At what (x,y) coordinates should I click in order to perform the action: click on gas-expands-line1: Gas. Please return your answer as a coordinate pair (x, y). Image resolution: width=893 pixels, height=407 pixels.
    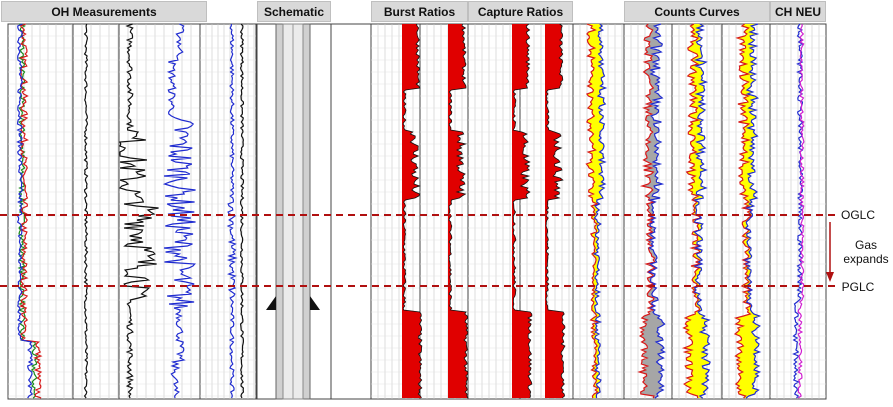
    Looking at the image, I should click on (865, 245).